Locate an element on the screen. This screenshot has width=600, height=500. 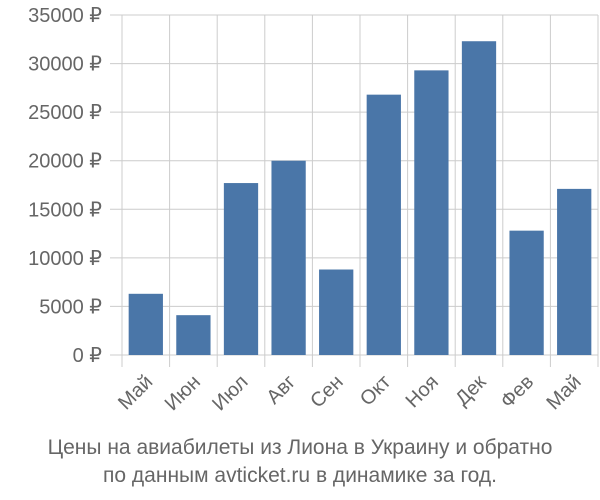
y-tick-label: 35000 ₽ is located at coordinates (65, 16).